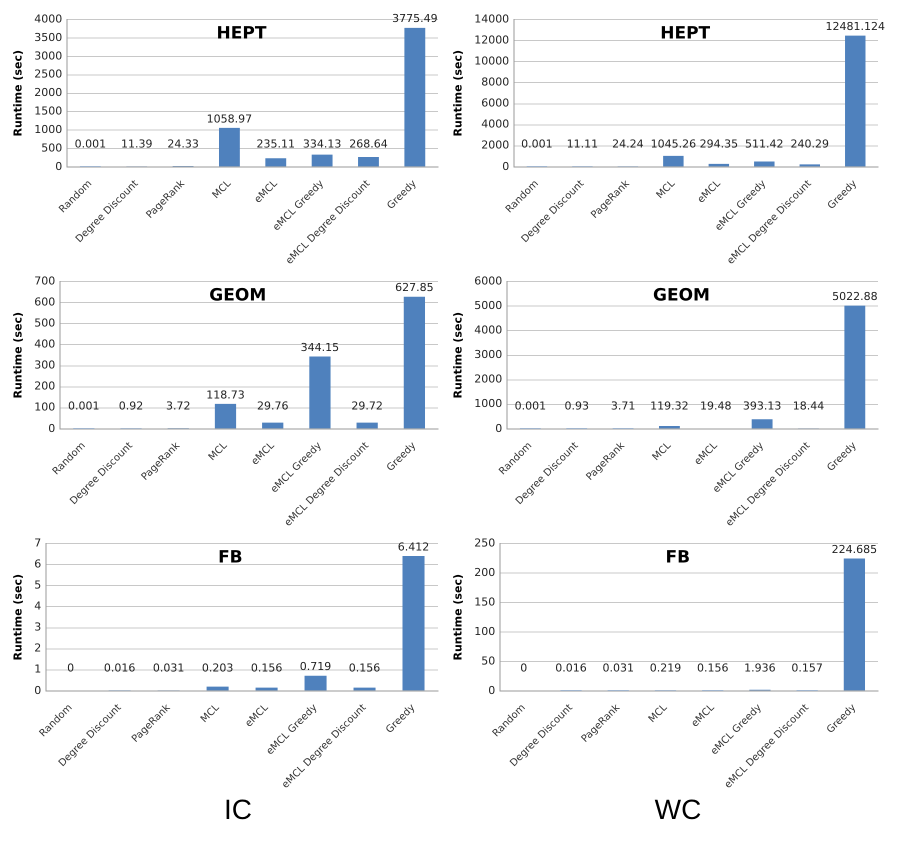 The width and height of the screenshot is (905, 847). I want to click on y-tick-label: 3, so click(38, 627).